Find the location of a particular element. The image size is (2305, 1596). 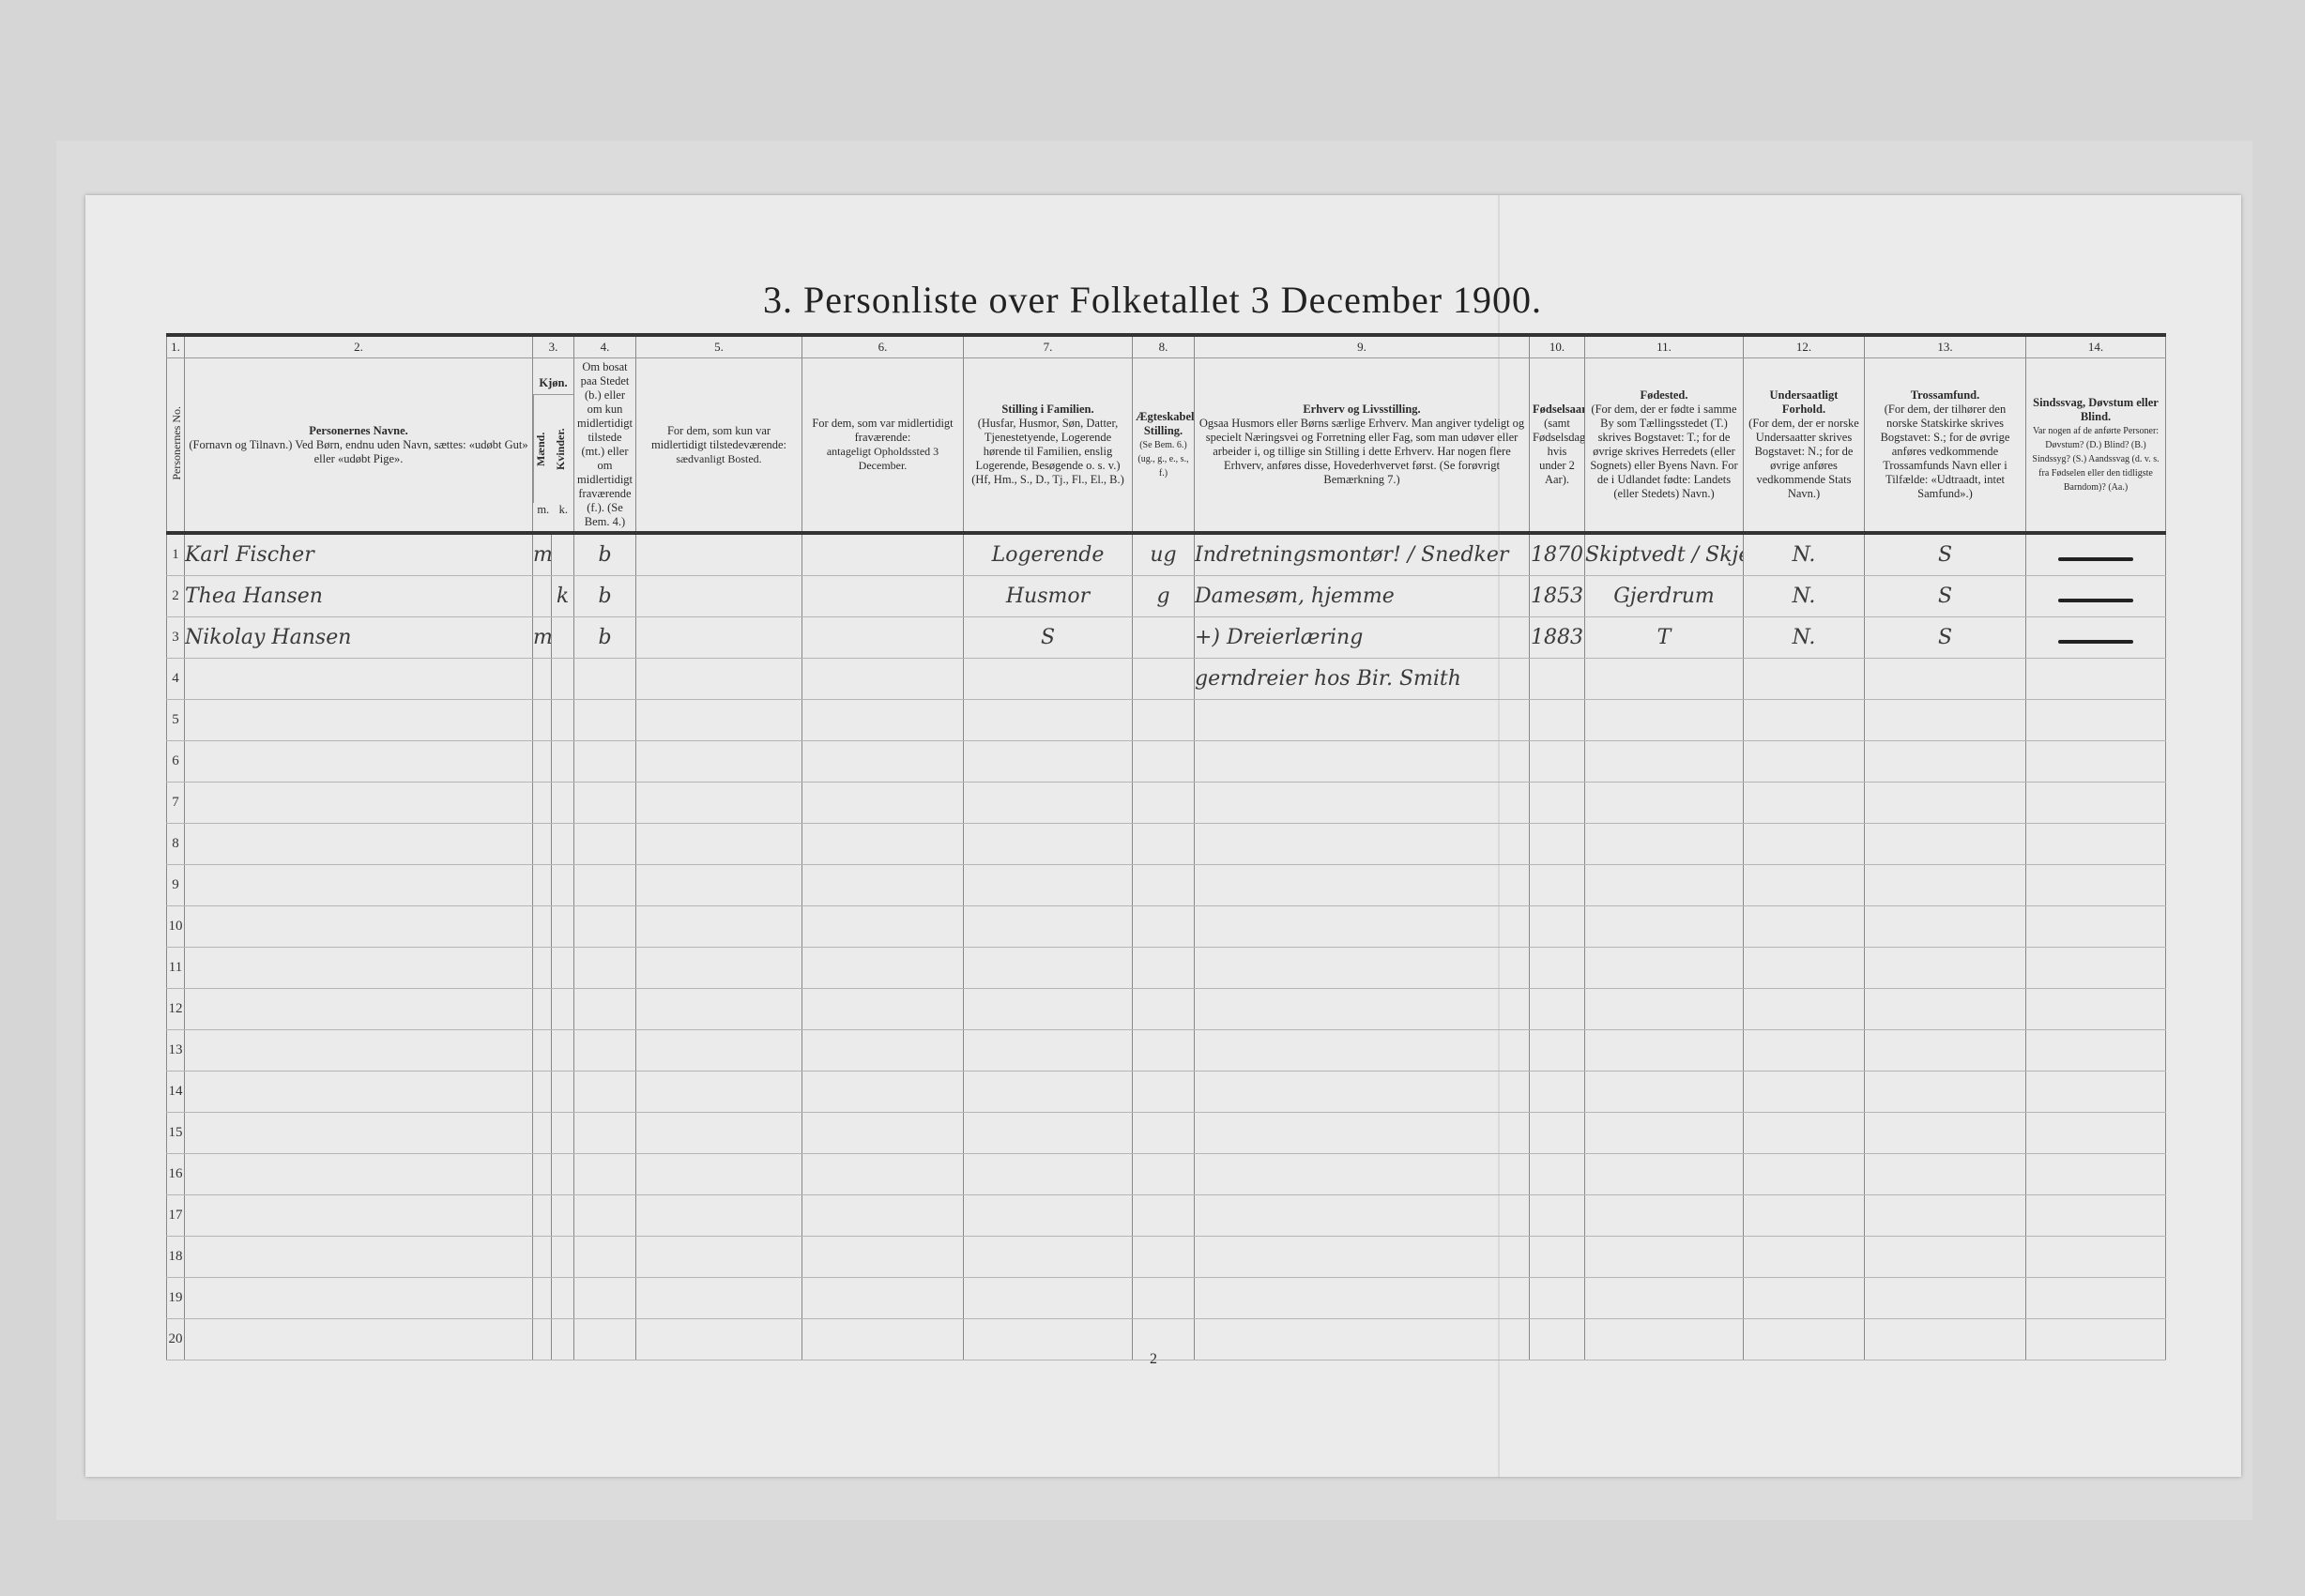

page-number: 2 is located at coordinates (1153, 1359).